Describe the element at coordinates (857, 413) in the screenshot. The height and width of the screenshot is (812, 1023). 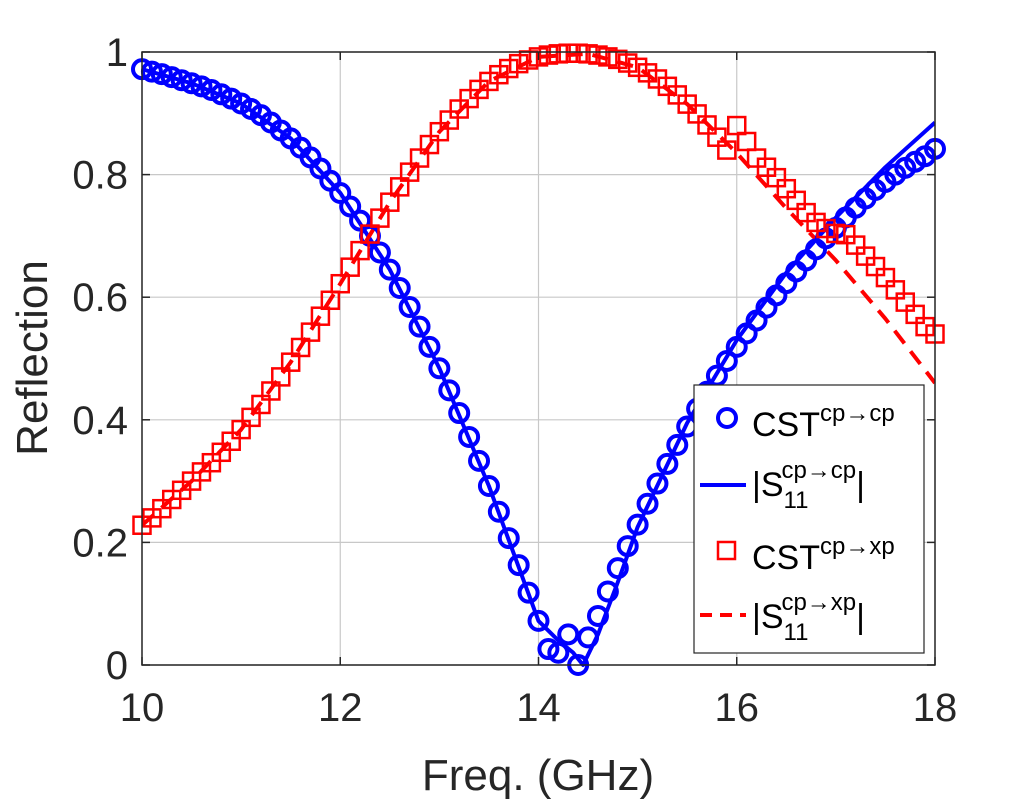
I see `legend-cst-copol-sup: cp→cp` at that location.